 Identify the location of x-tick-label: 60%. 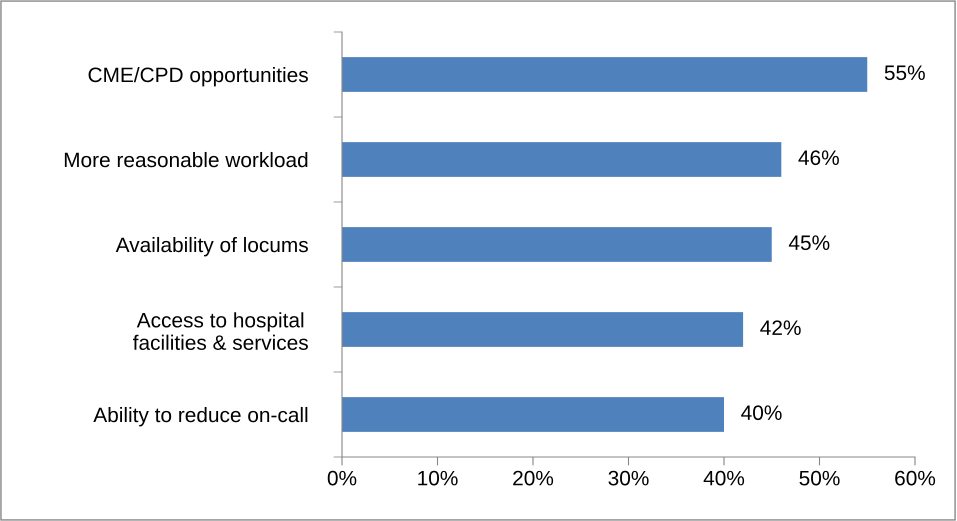
(915, 478).